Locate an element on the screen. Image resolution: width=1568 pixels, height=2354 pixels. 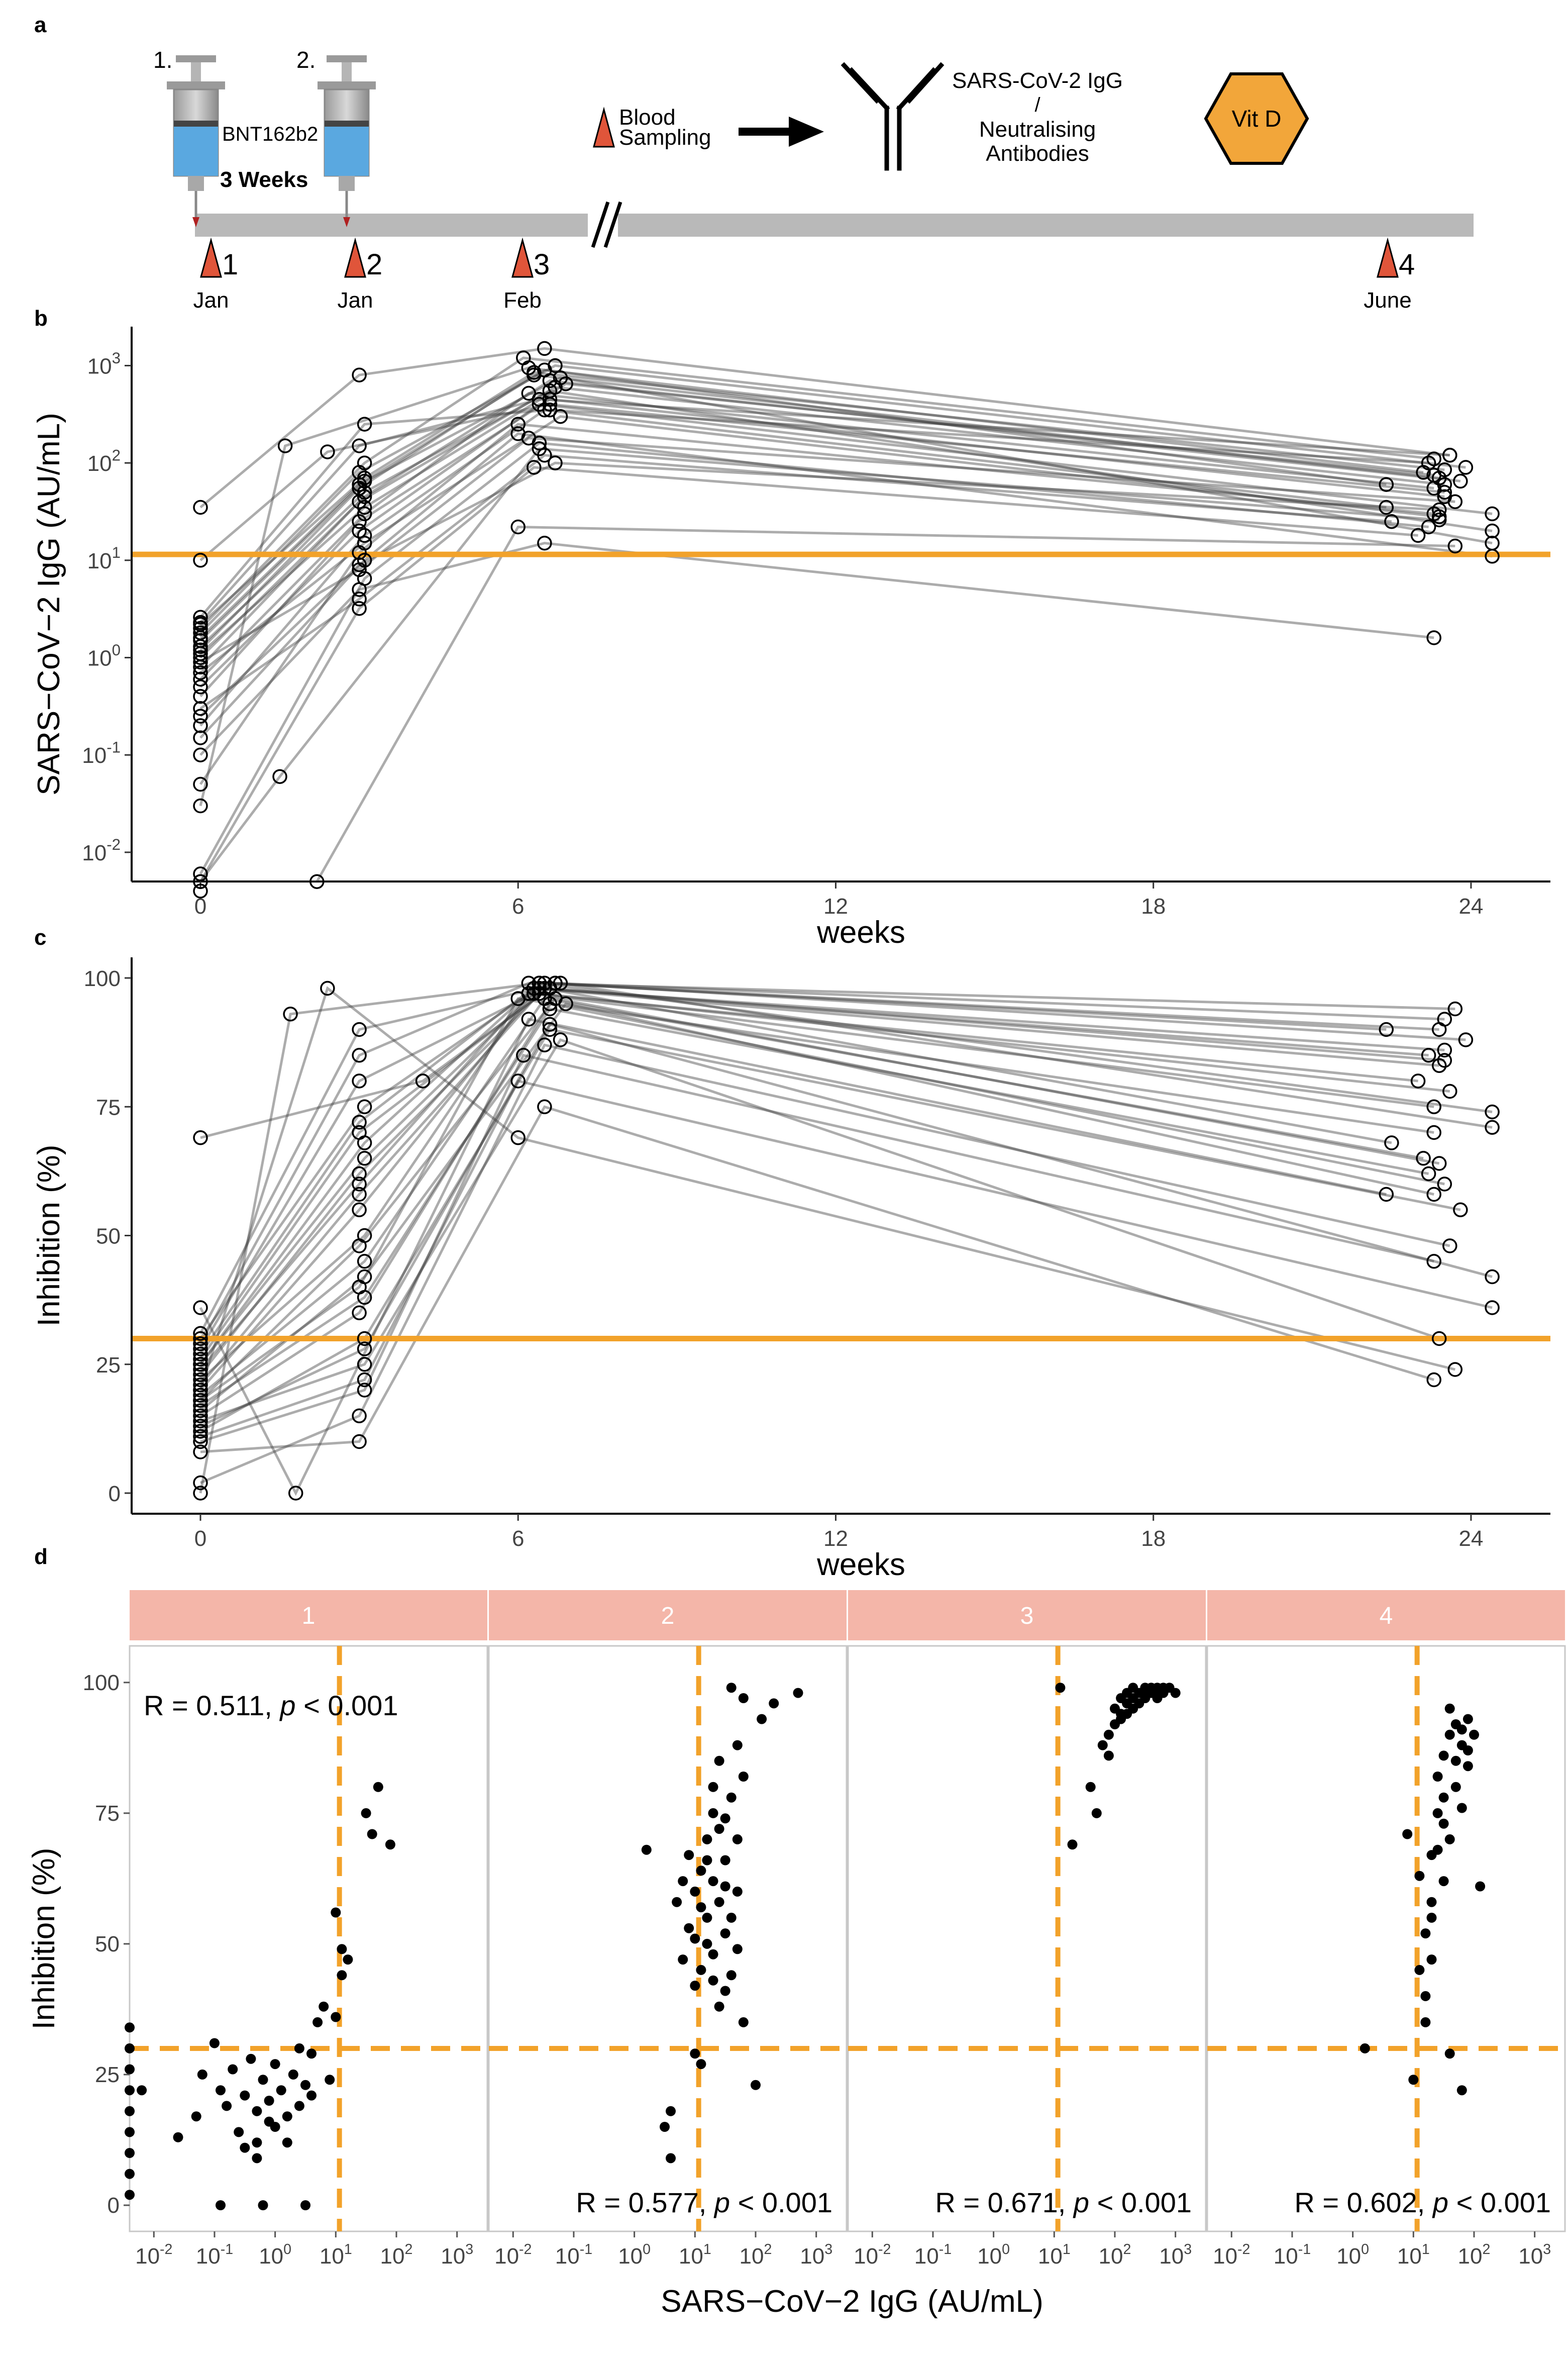
facet-strip is located at coordinates (668, 1615).